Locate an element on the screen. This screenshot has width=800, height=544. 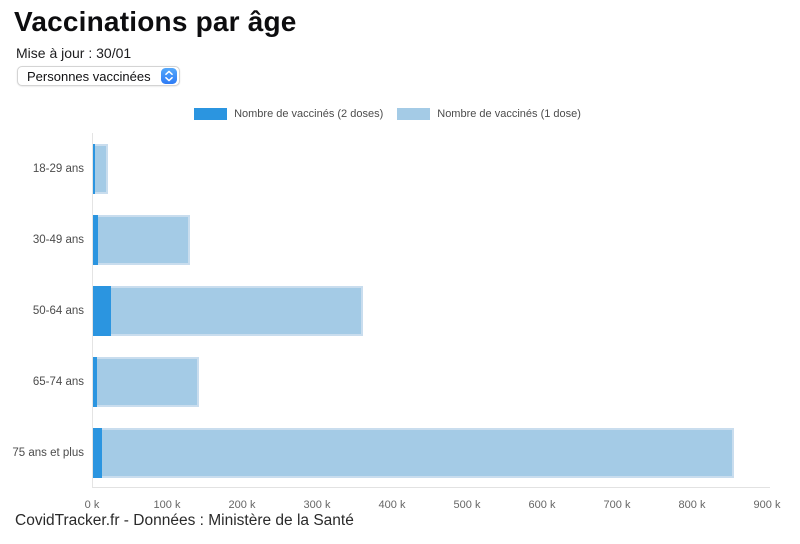
metric-select: Personnes vaccinées is located at coordinates (98, 76).